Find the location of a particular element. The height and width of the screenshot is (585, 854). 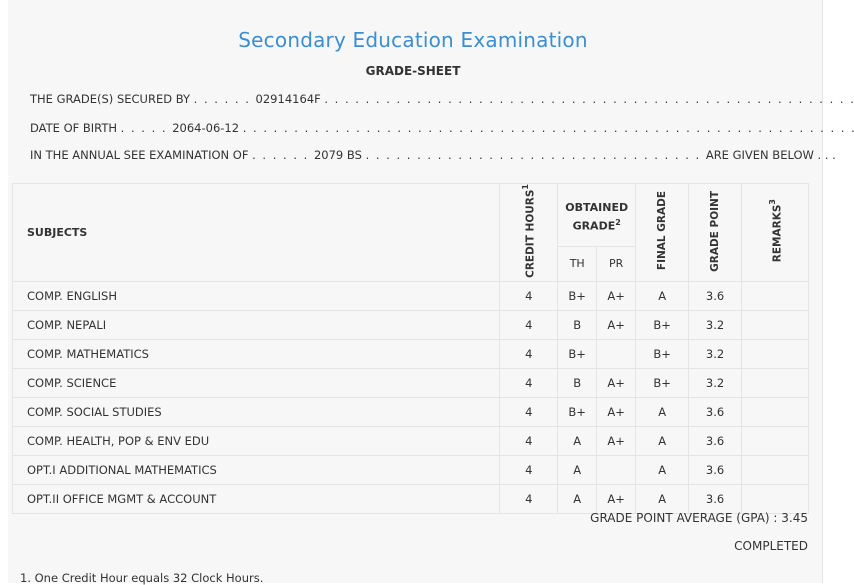

subject-cell: COMP. ENGLISH is located at coordinates (256, 295).